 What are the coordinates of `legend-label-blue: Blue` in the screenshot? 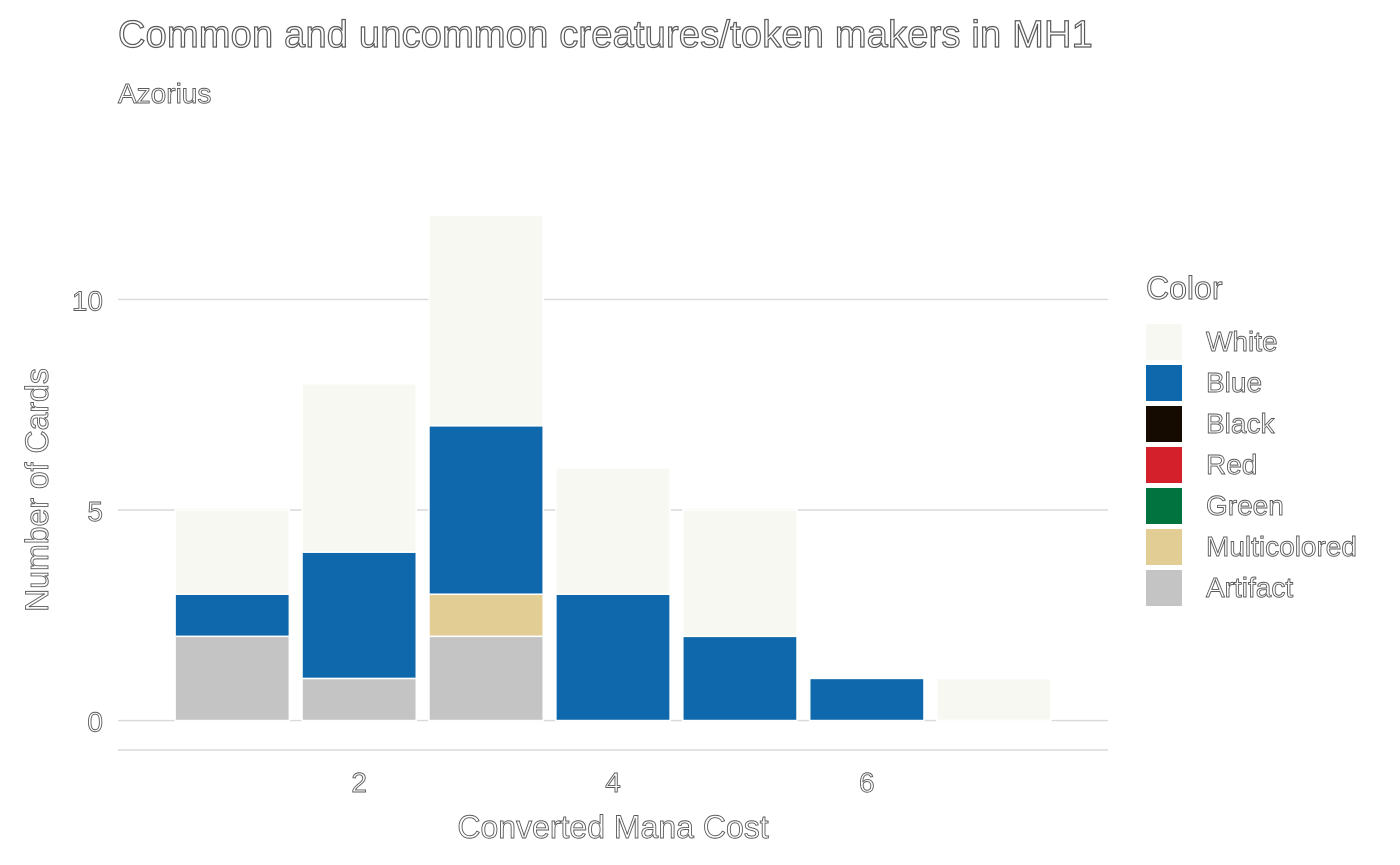 It's located at (1234, 382).